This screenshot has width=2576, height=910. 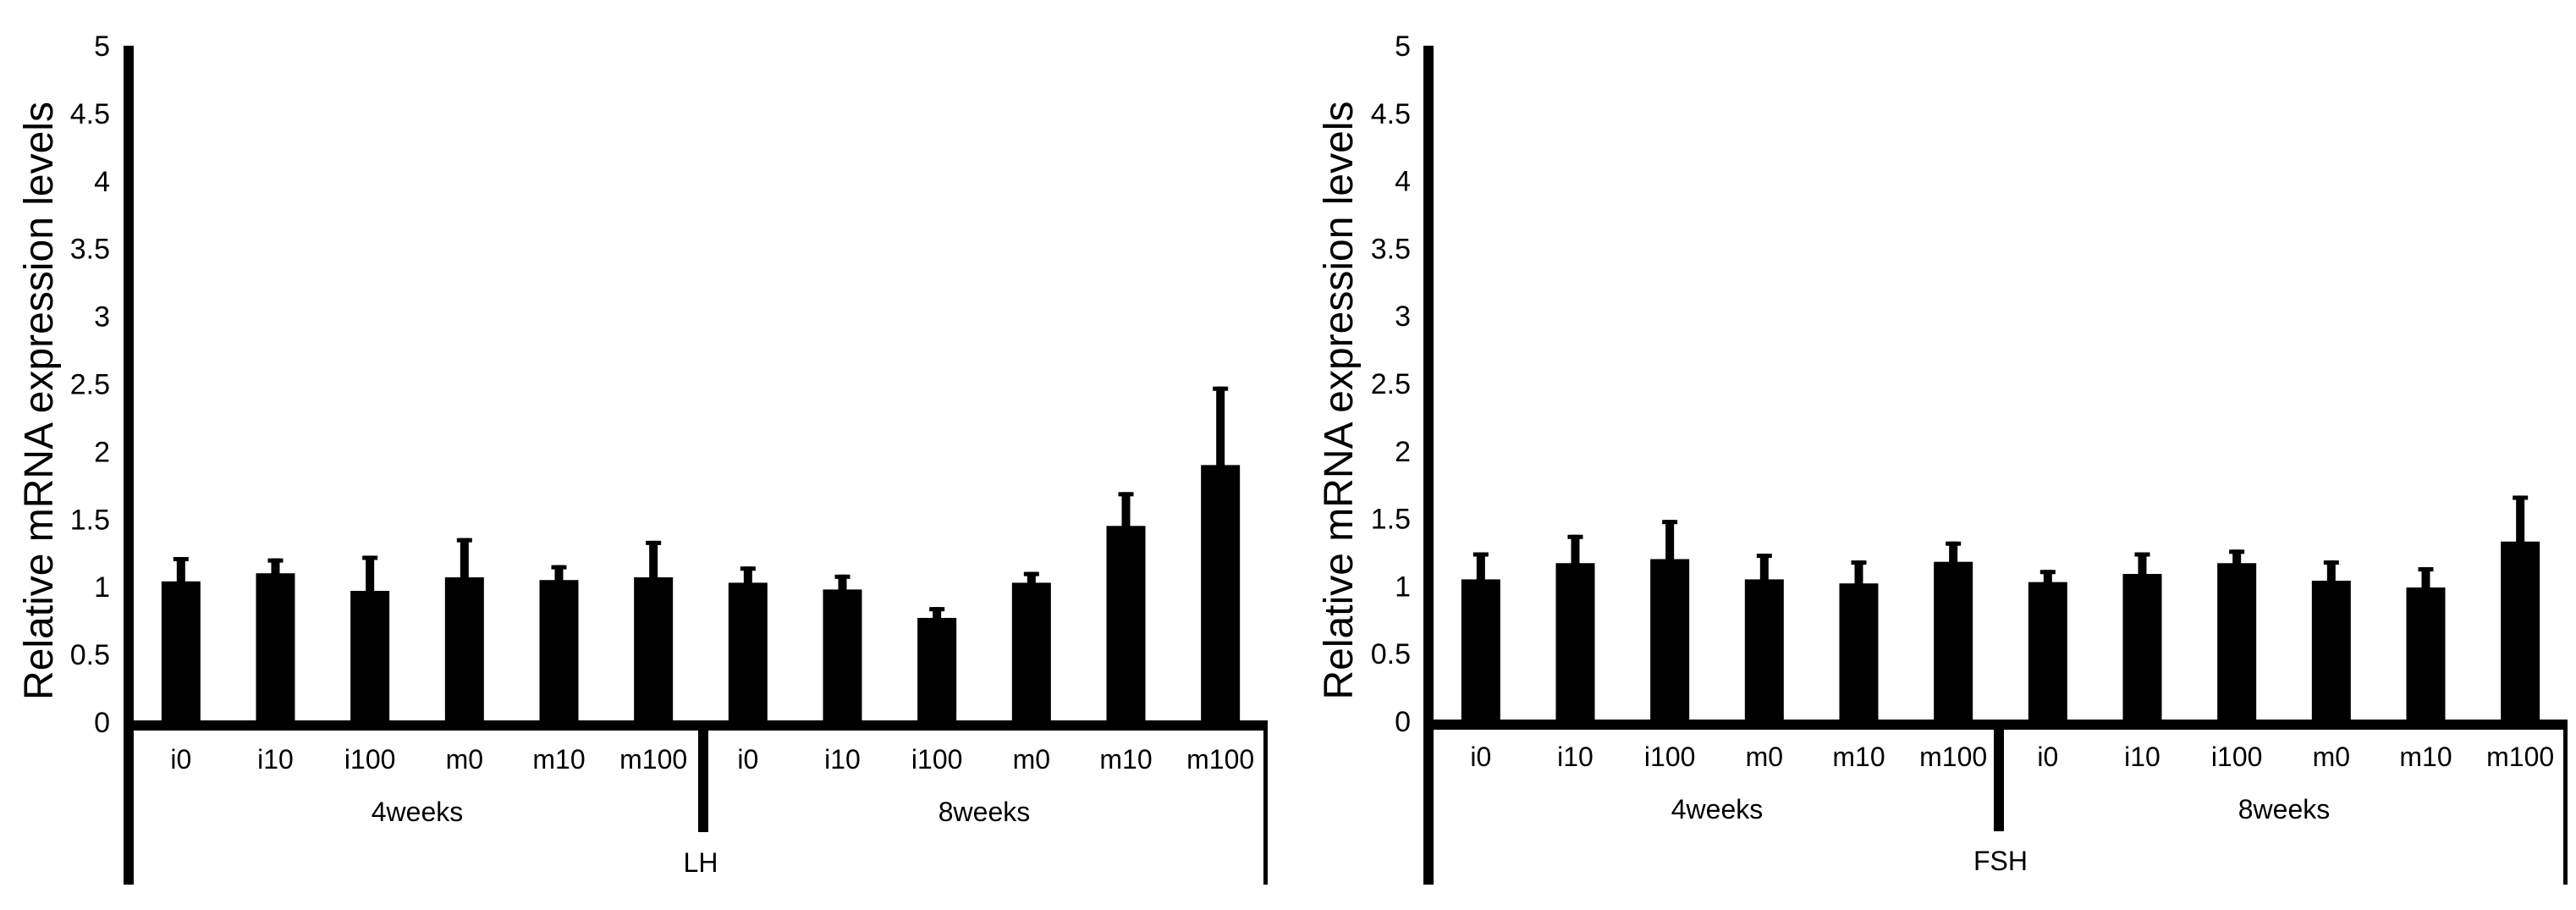 What do you see at coordinates (1339, 401) in the screenshot?
I see `y-axis-title: Relative mRNA expression levels` at bounding box center [1339, 401].